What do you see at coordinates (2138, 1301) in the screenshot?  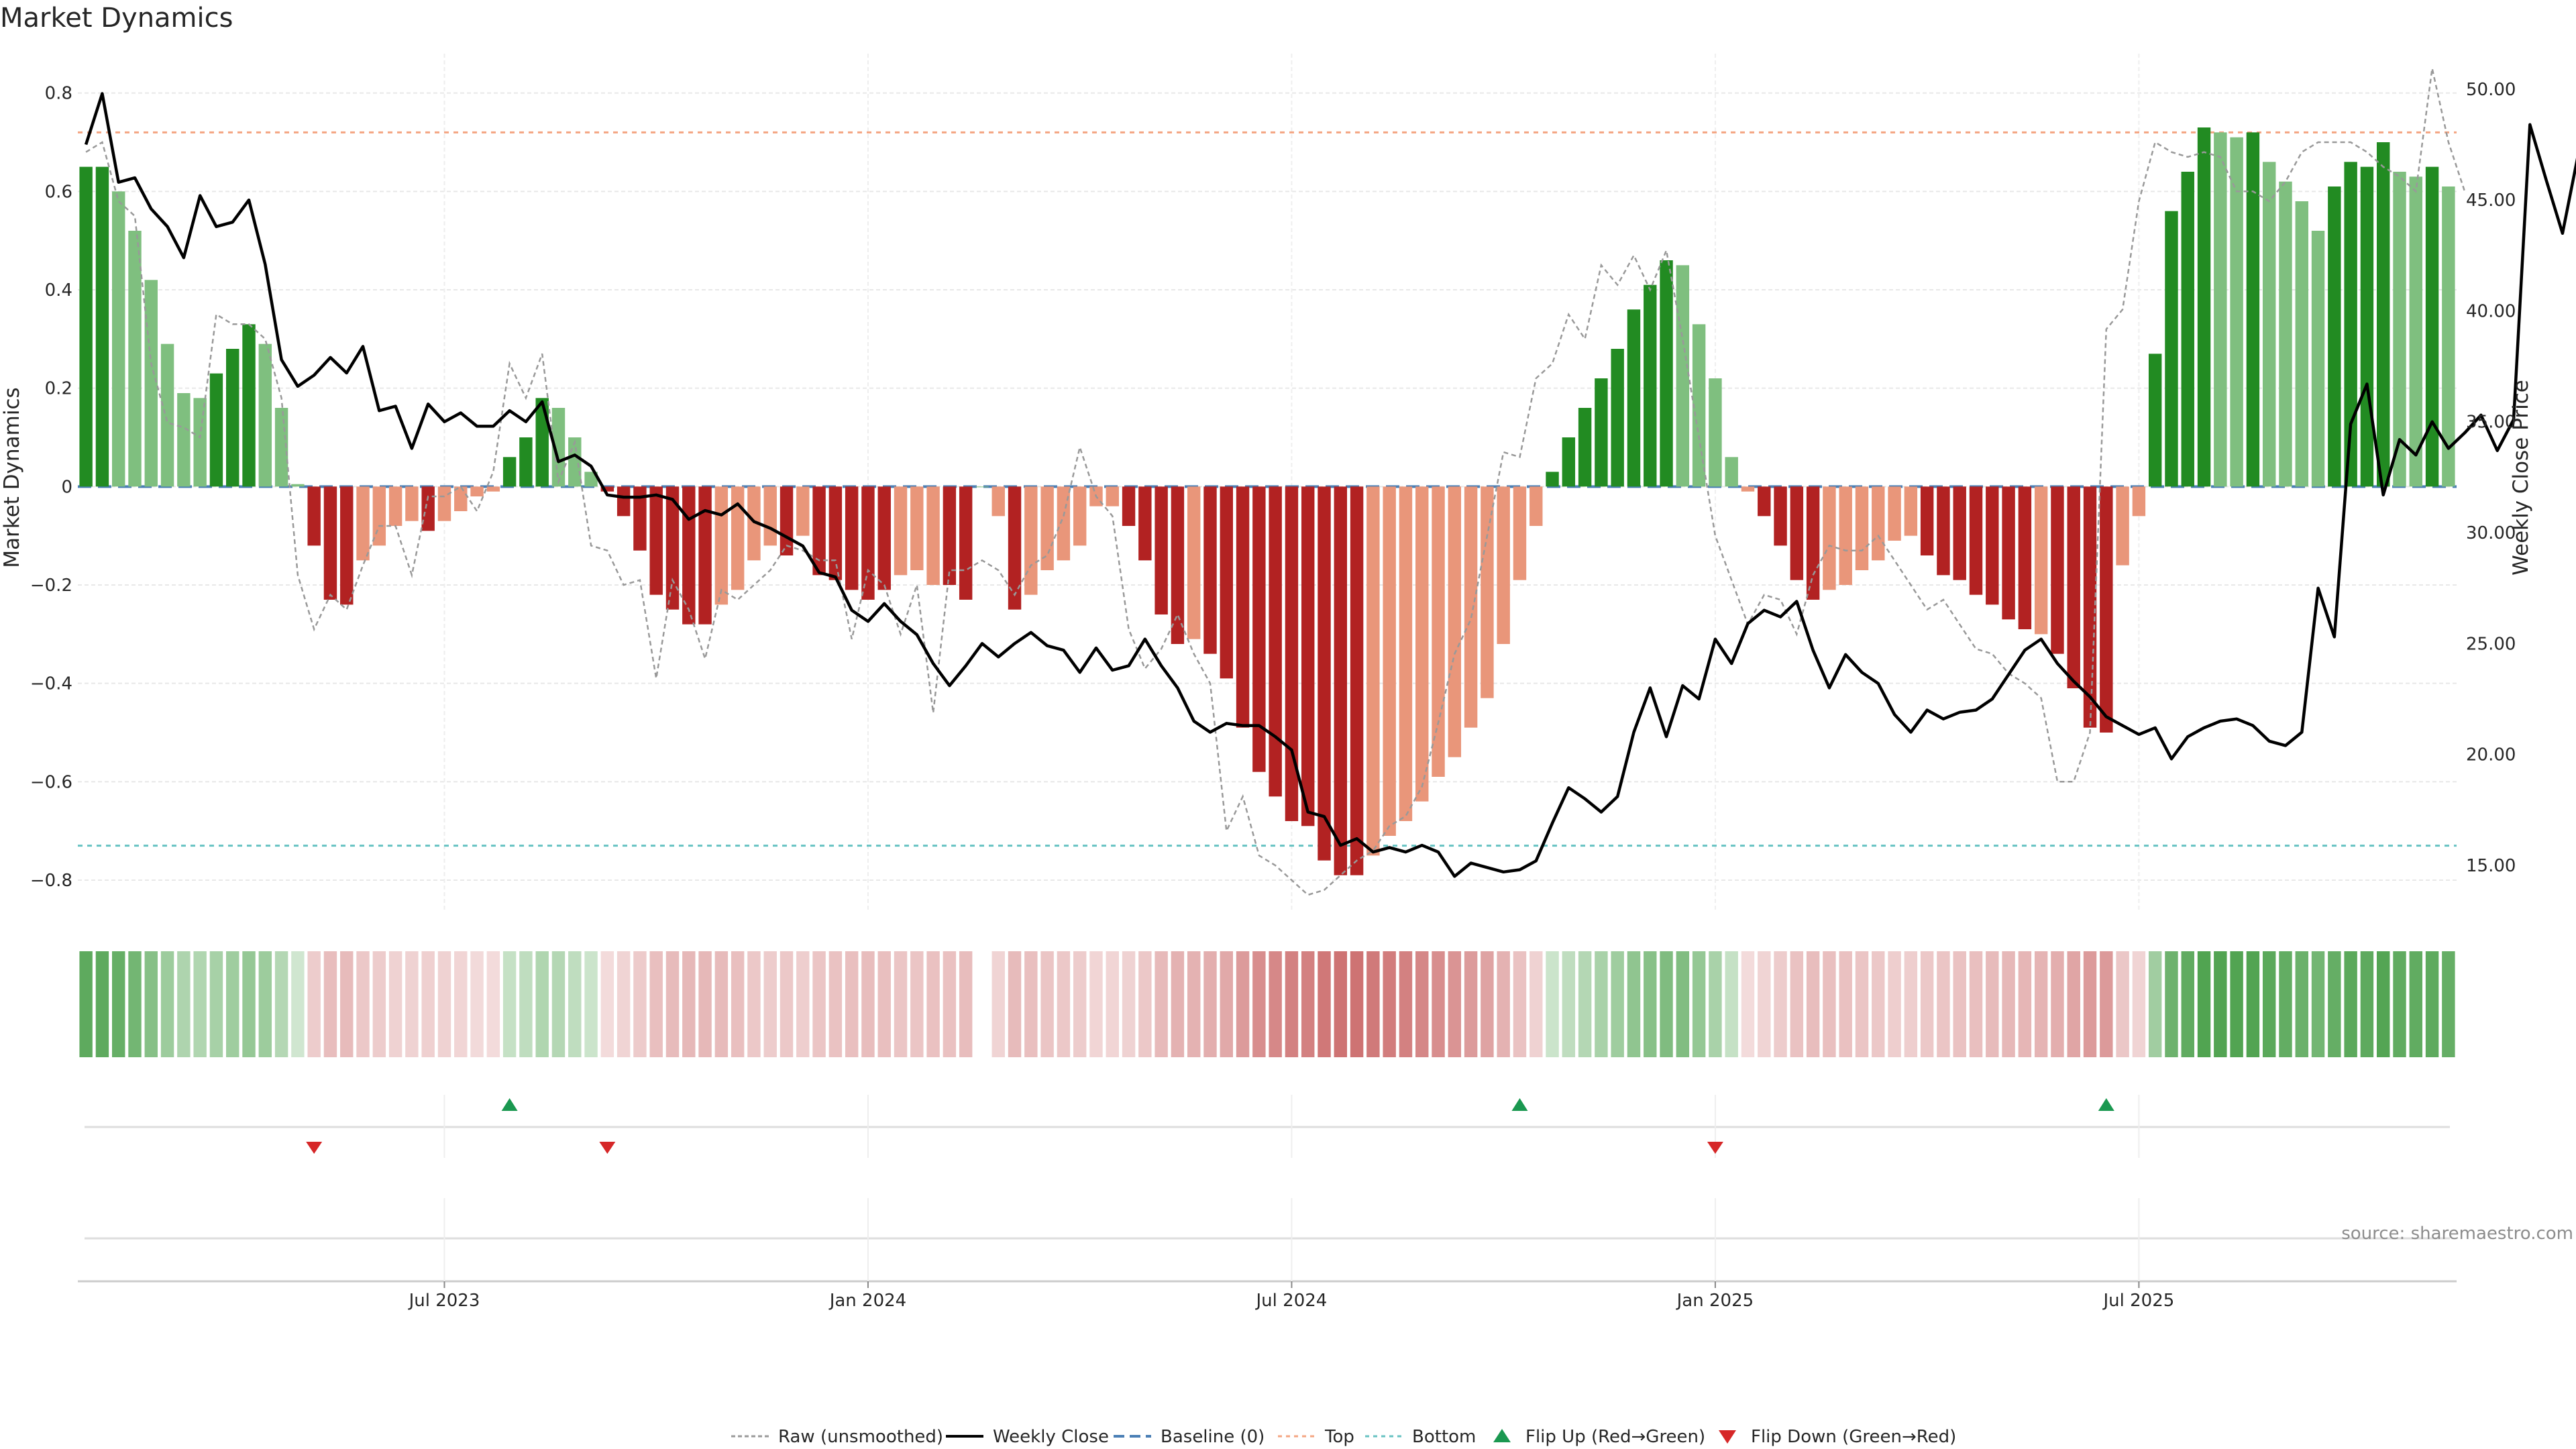 I see `x-tick-label: Jul 2025` at bounding box center [2138, 1301].